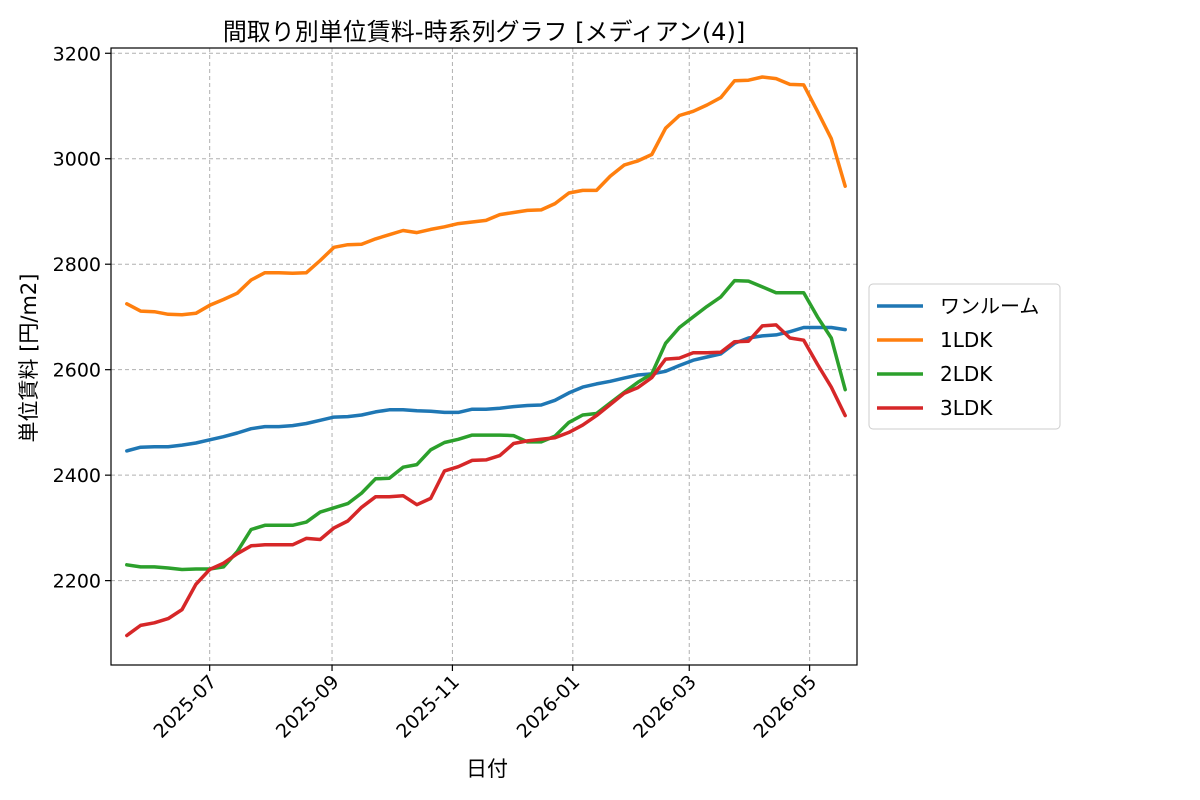 This screenshot has width=1200, height=800. What do you see at coordinates (785, 707) in the screenshot?
I see `x-tick-label: 2026-05` at bounding box center [785, 707].